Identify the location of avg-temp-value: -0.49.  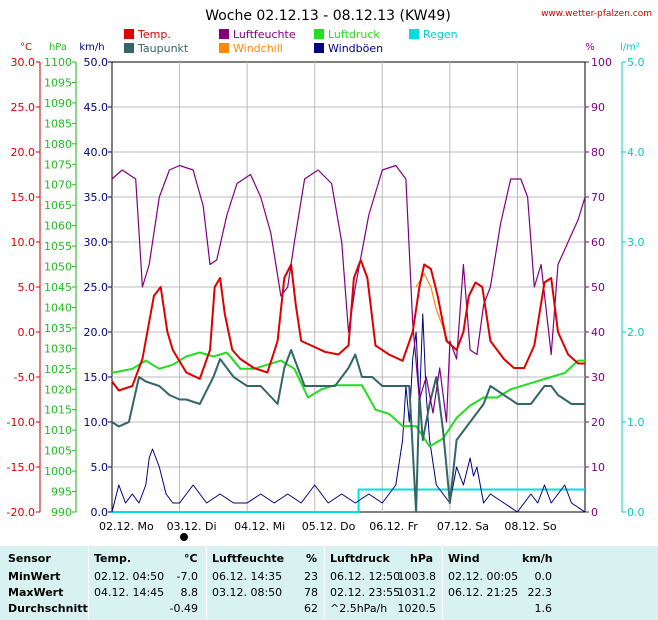
(183, 608).